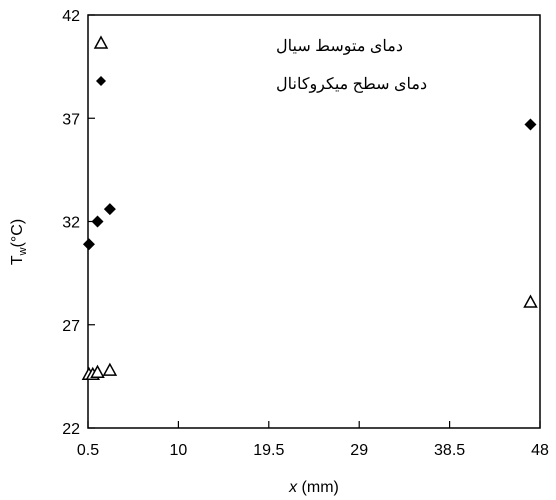 This screenshot has height=500, width=556. Describe the element at coordinates (351, 84) in the screenshot. I see `legend-label-surface: دمای سطح میکروکانال` at that location.